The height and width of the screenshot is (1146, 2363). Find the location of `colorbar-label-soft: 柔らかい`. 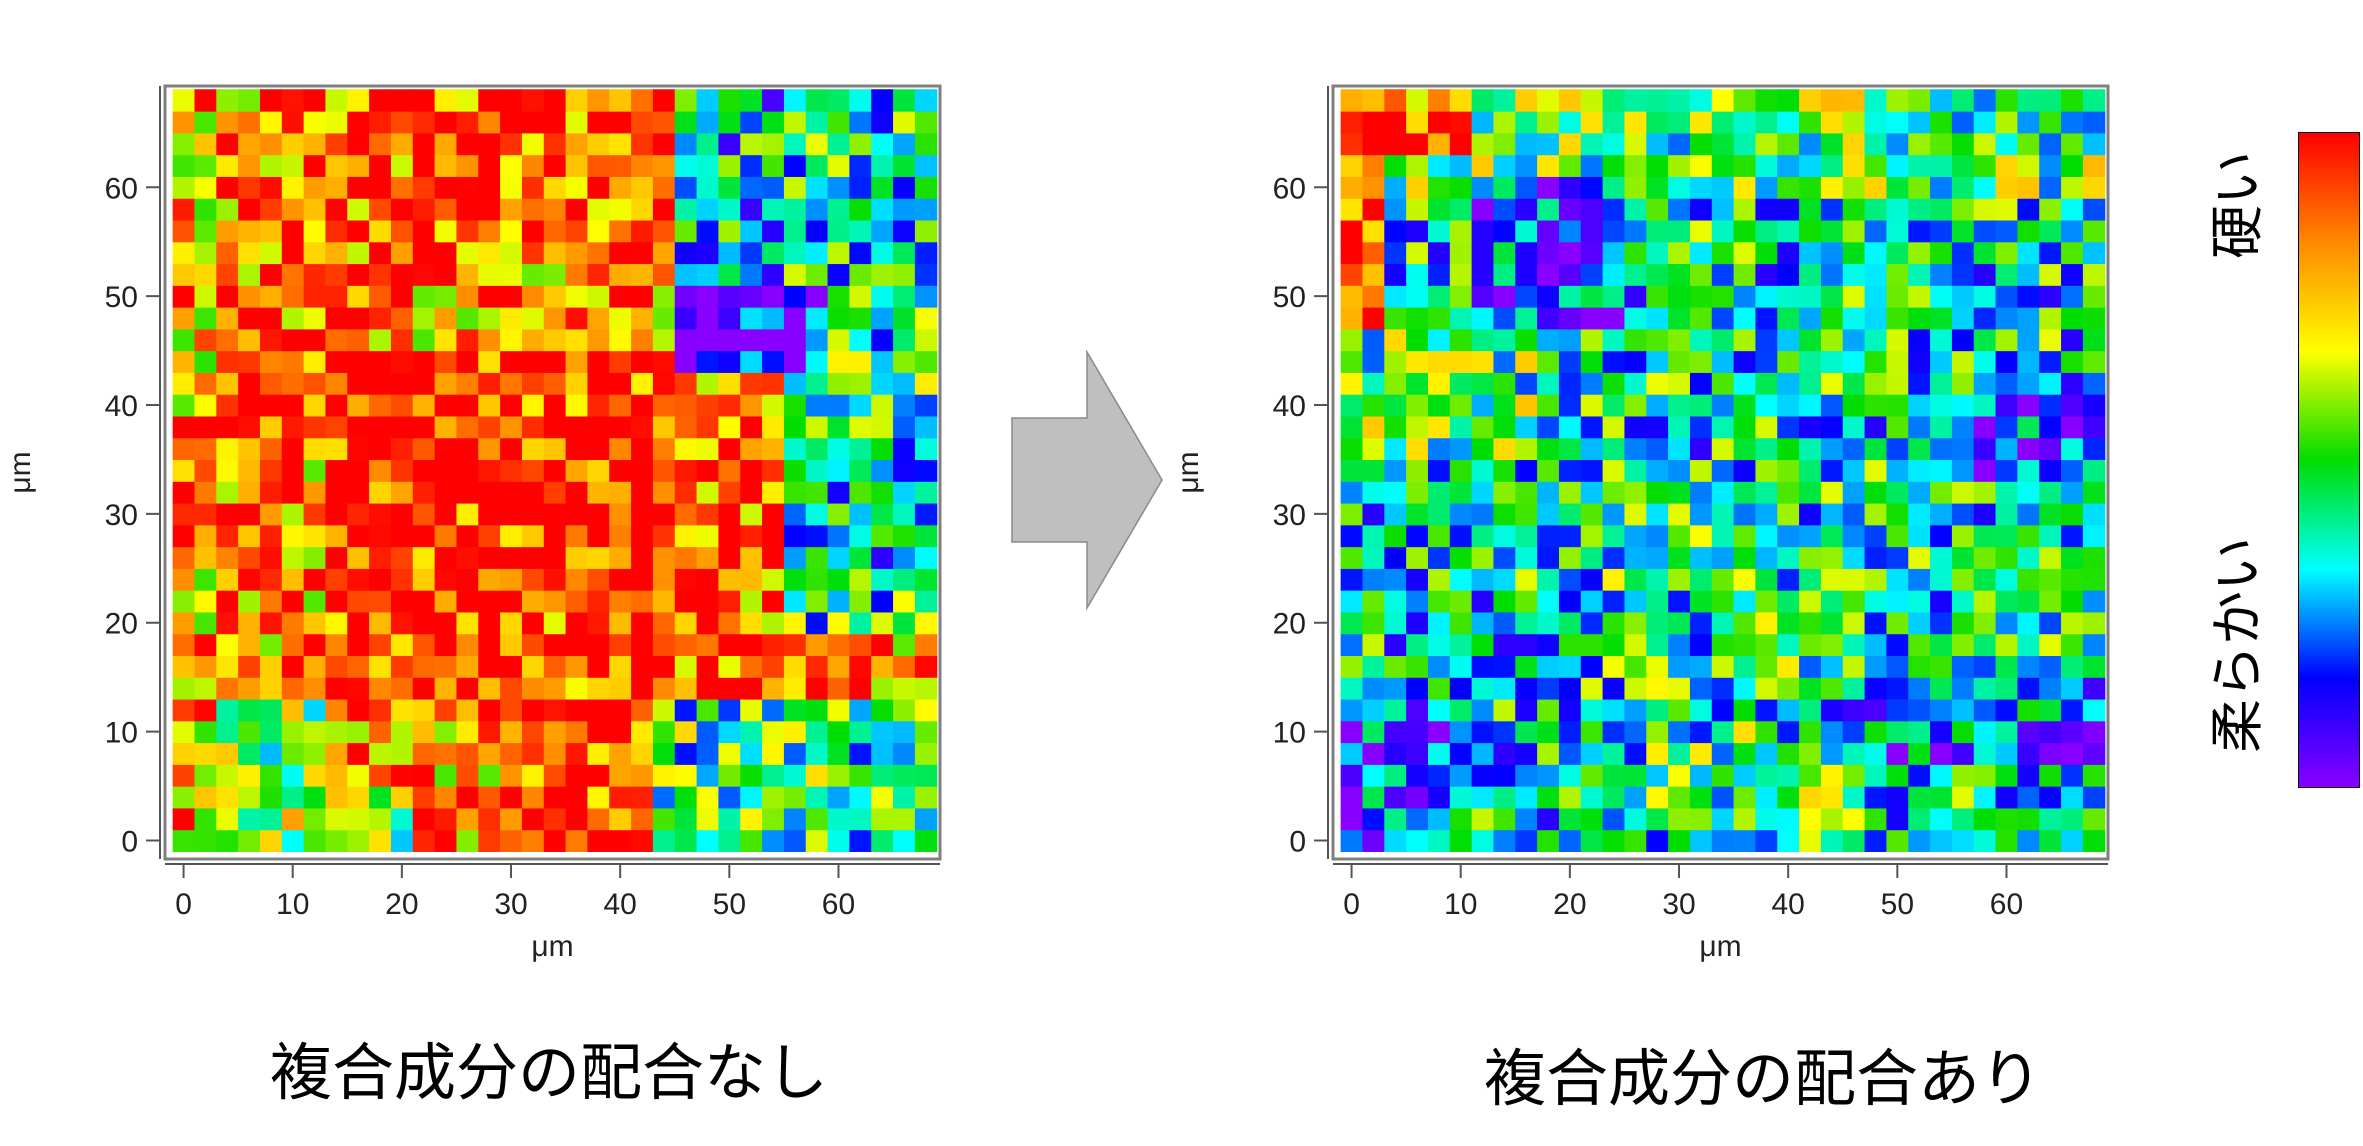

colorbar-label-soft: 柔らかい is located at coordinates (2237, 645).